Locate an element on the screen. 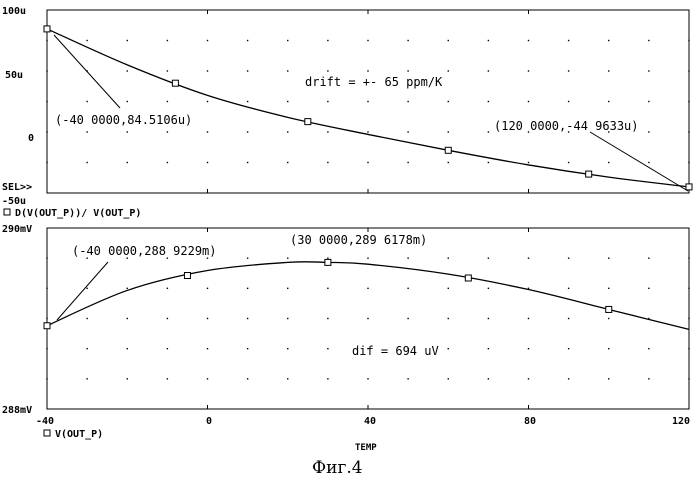  top-annotation-drift: drift = +- 65 ppm/K is located at coordinates (374, 82).